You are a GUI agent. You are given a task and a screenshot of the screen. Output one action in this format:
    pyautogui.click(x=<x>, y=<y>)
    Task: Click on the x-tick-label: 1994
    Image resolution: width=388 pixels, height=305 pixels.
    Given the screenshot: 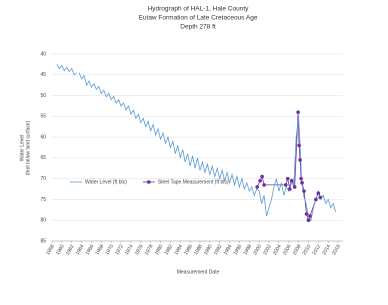 What is the action you would take?
    pyautogui.click(x=228, y=249)
    